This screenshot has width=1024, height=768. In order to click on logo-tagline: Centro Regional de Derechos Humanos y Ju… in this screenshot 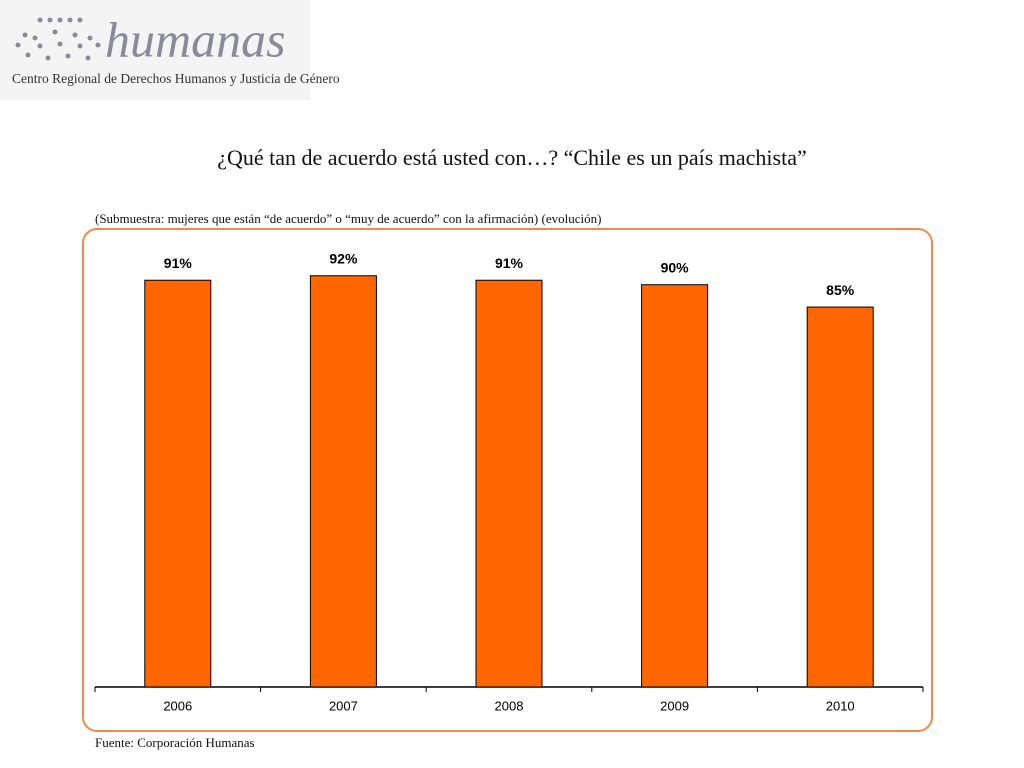, I will do `click(176, 78)`.